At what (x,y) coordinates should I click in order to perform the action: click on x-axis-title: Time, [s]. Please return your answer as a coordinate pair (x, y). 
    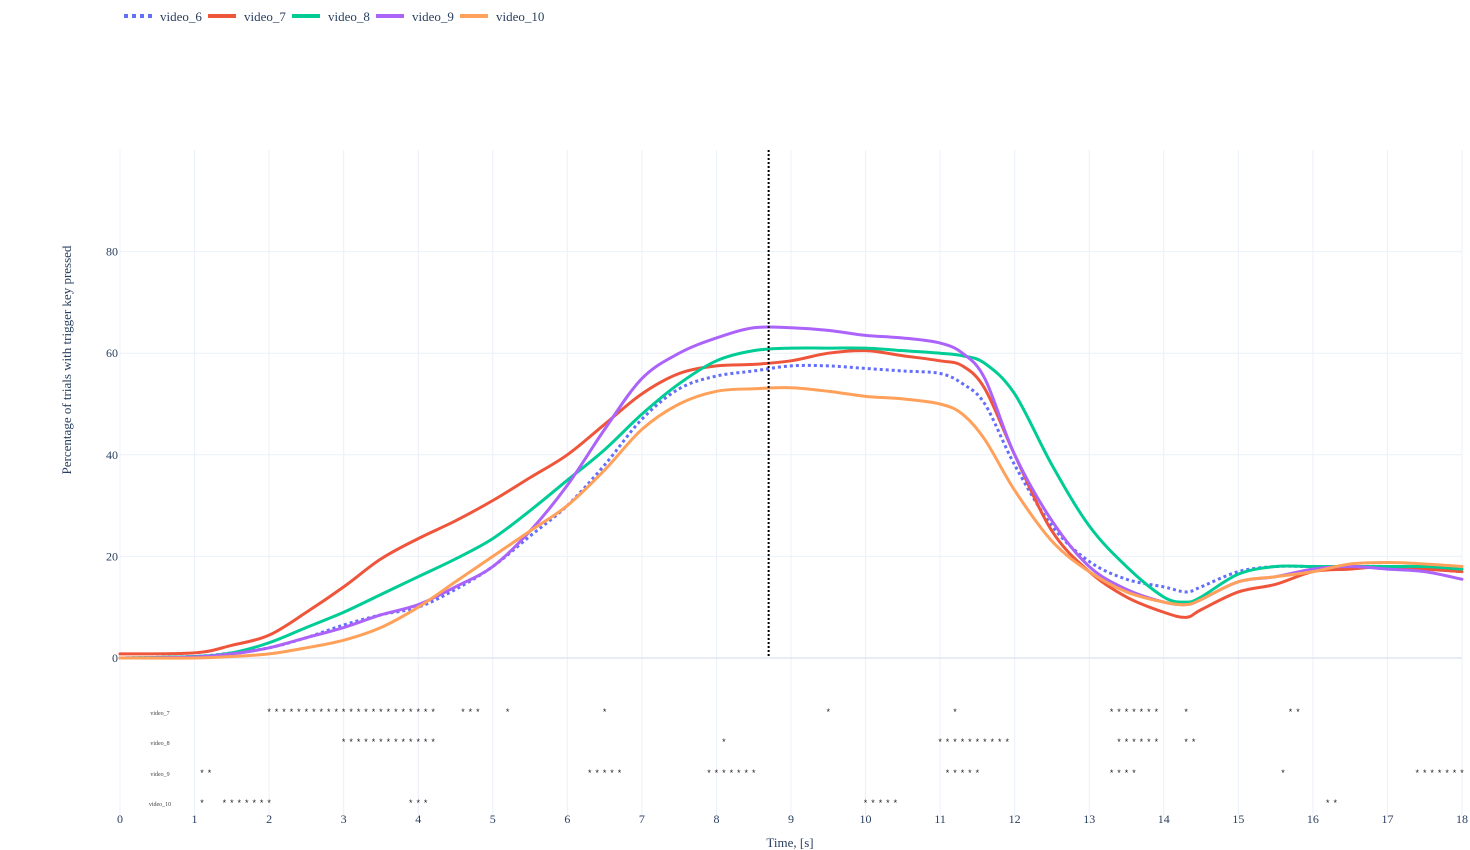
    Looking at the image, I should click on (789, 842).